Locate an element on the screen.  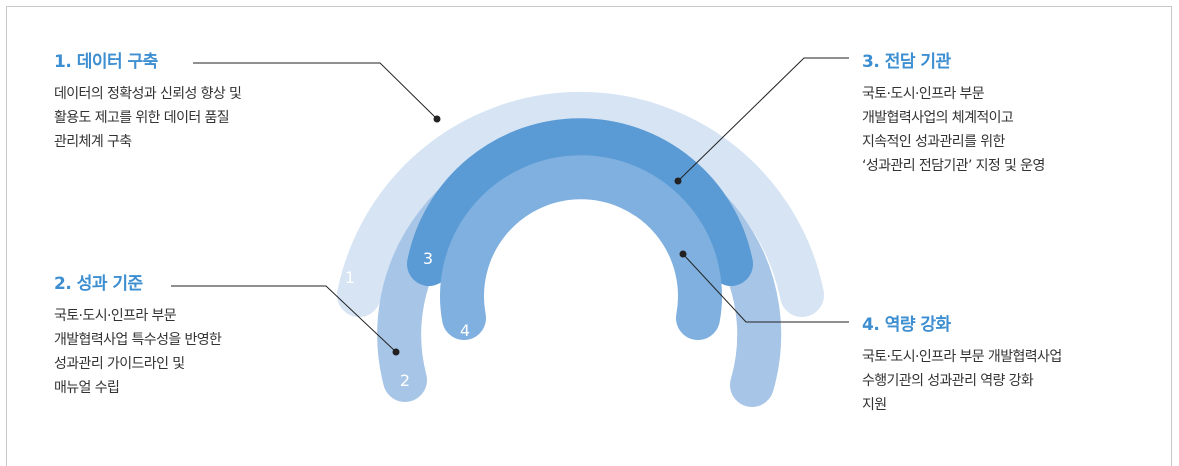
item-title-3: 3. 전담 기관 is located at coordinates (906, 62).